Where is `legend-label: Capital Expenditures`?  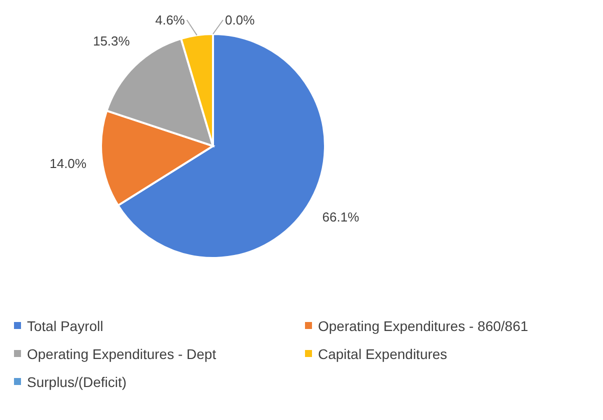 legend-label: Capital Expenditures is located at coordinates (383, 354).